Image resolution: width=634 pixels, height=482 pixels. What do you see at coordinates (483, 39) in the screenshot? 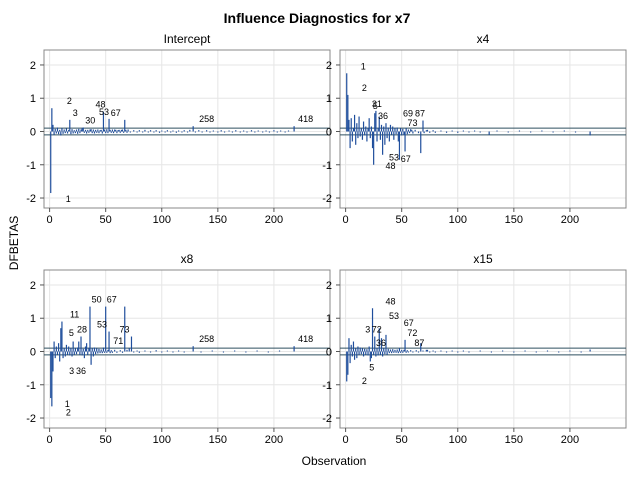
I see `panel-title: x4` at bounding box center [483, 39].